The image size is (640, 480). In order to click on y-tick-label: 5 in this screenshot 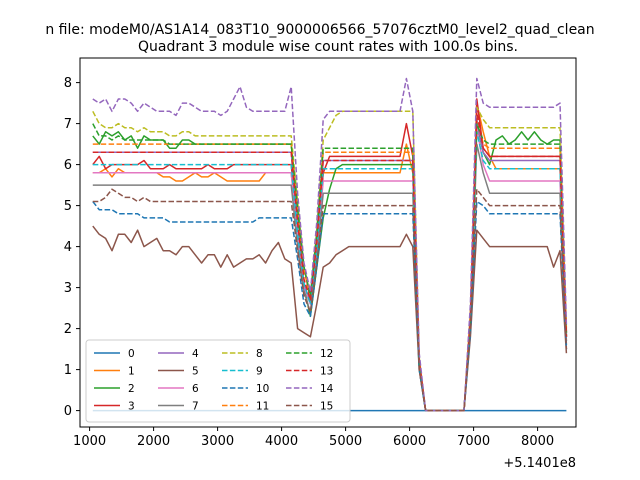, I will do `click(68, 206)`.